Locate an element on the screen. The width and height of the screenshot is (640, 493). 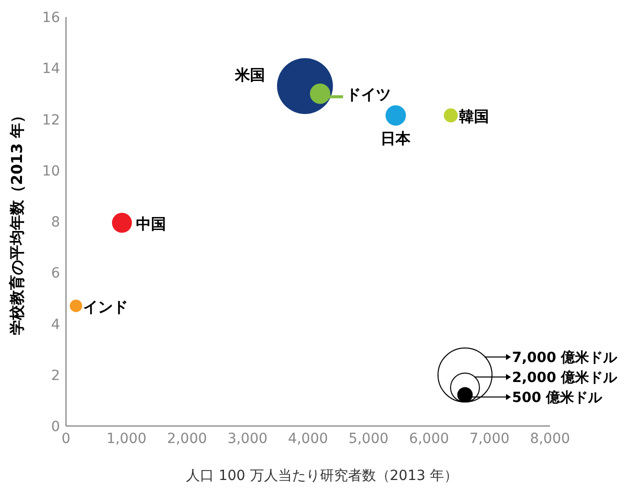
x-tick-label: 0 is located at coordinates (66, 439).